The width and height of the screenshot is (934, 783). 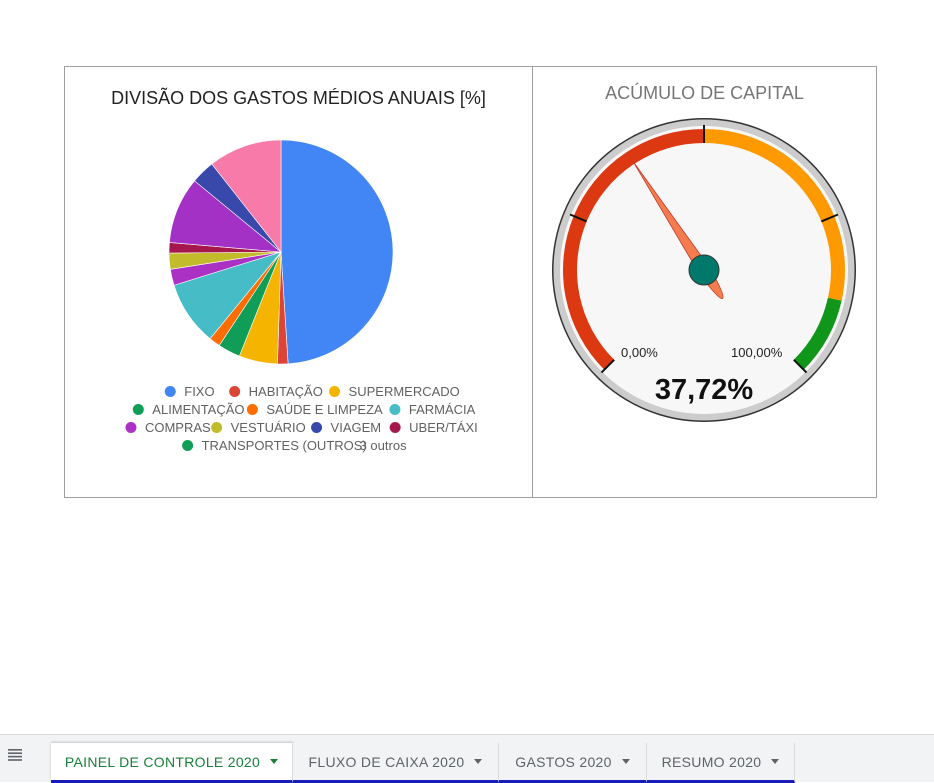 What do you see at coordinates (162, 761) in the screenshot?
I see `tab-label: PAINEL DE CONTROLE 2020` at bounding box center [162, 761].